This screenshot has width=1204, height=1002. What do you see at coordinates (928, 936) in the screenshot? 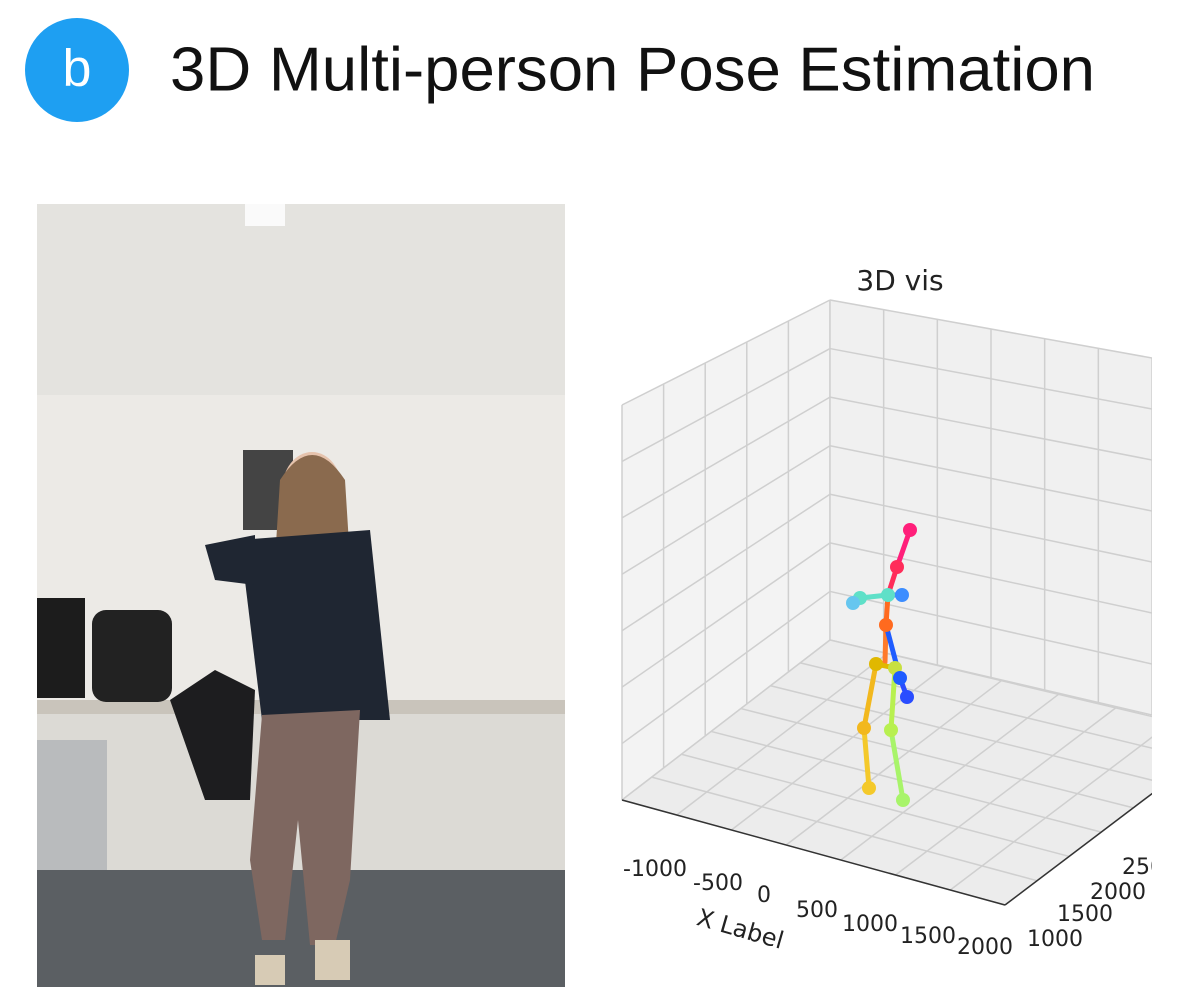
I see `x-tick-label: 1500` at bounding box center [928, 936].